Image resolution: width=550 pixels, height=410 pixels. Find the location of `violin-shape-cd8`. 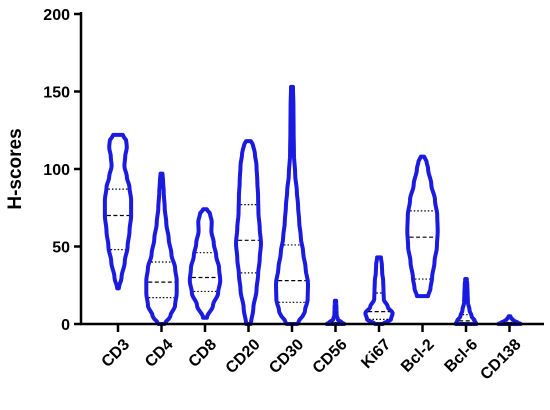

violin-shape-cd8 is located at coordinates (205, 263).